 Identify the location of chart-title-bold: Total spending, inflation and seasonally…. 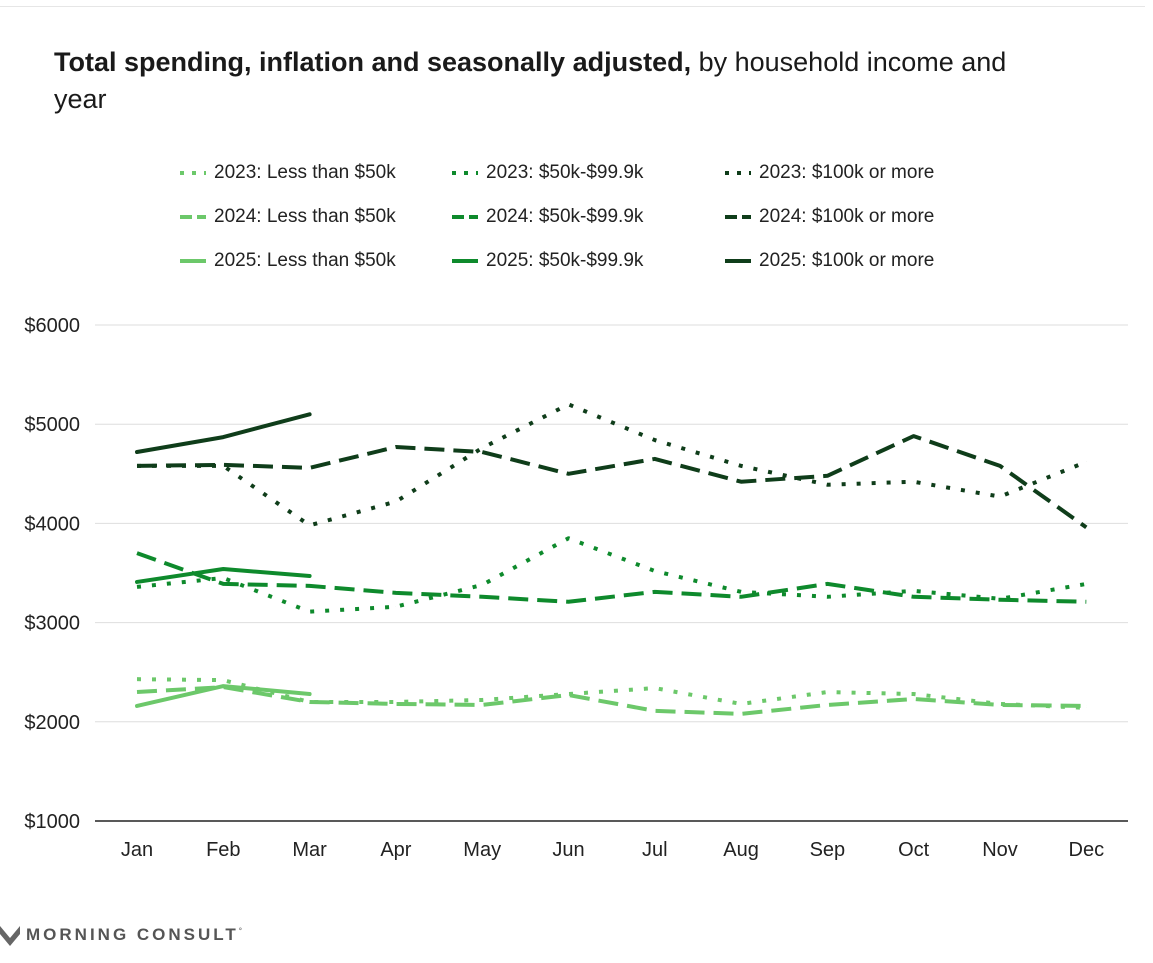
(373, 62).